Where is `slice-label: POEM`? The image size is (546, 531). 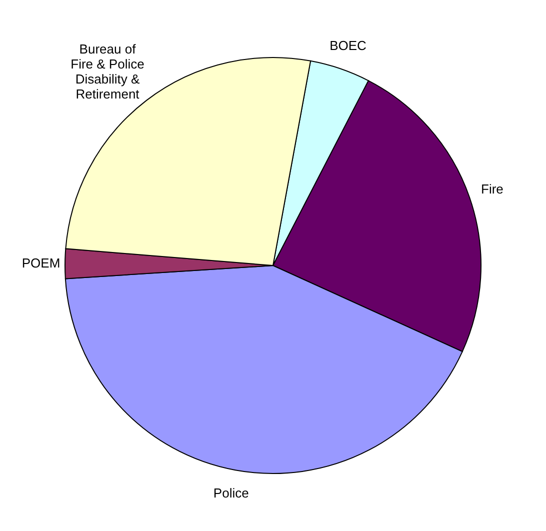
slice-label: POEM is located at coordinates (41, 262).